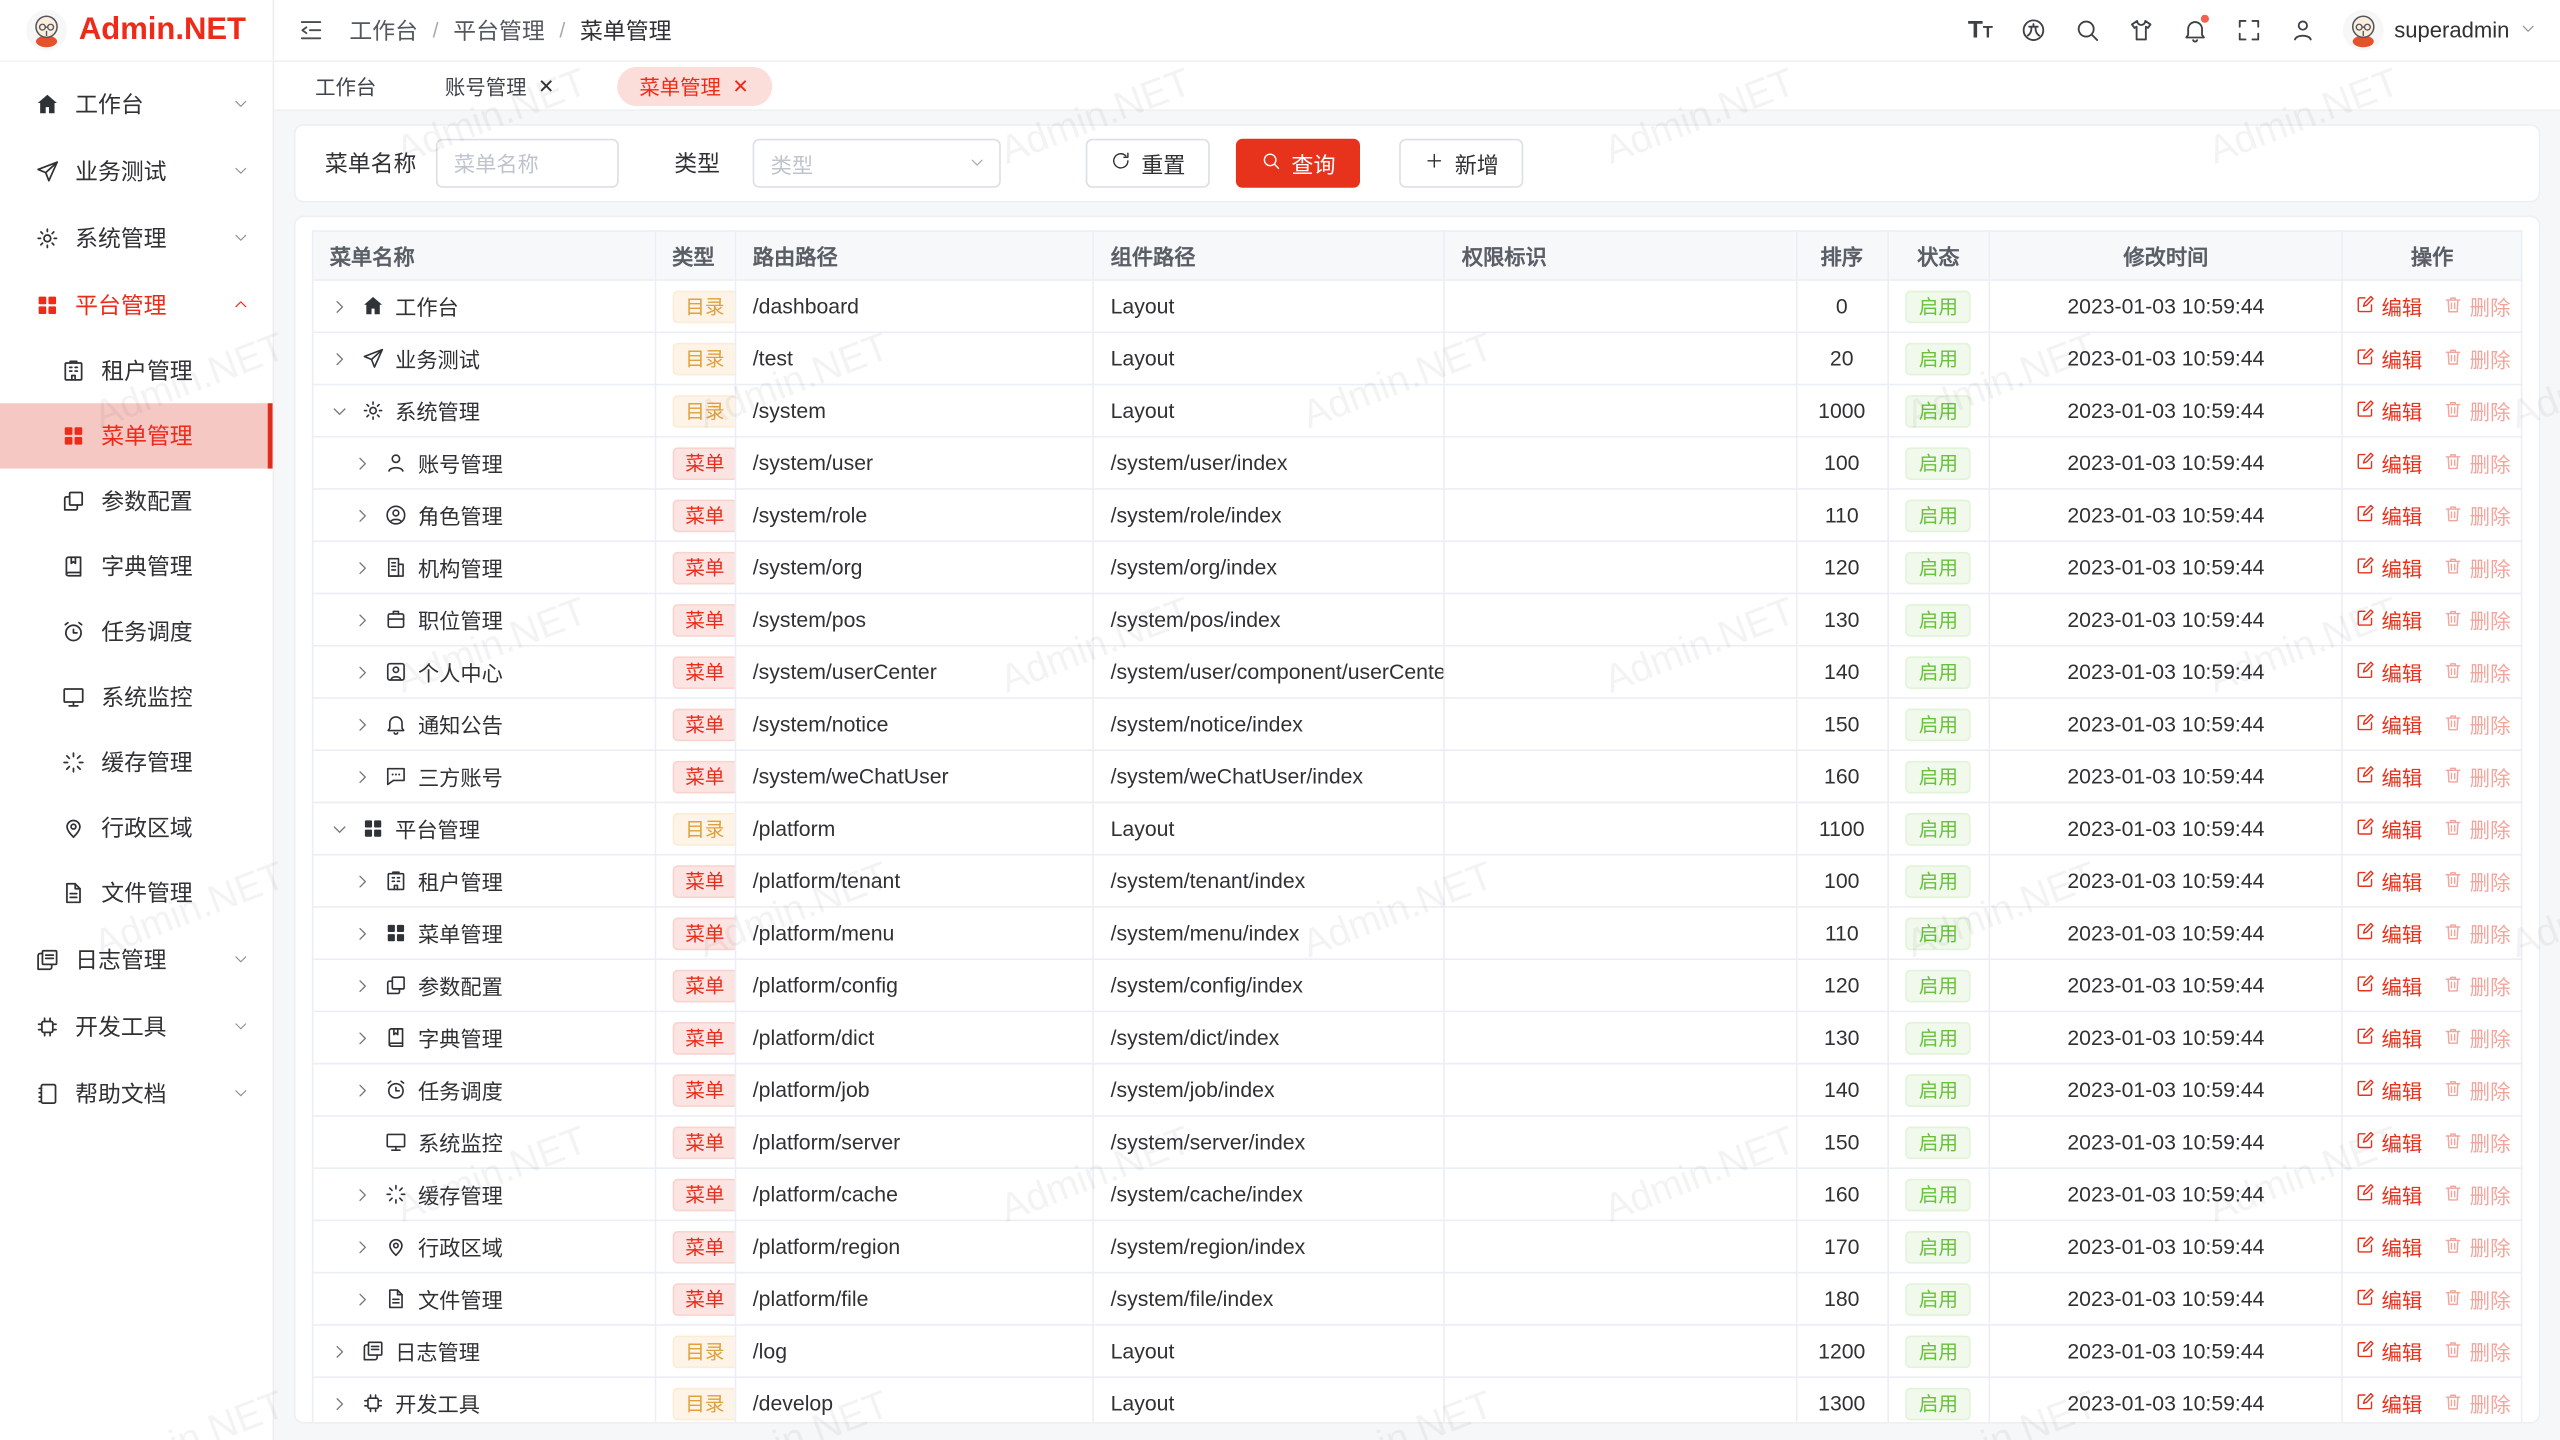 Image resolution: width=2560 pixels, height=1440 pixels. I want to click on tab-account: 账号管理 ✕, so click(499, 85).